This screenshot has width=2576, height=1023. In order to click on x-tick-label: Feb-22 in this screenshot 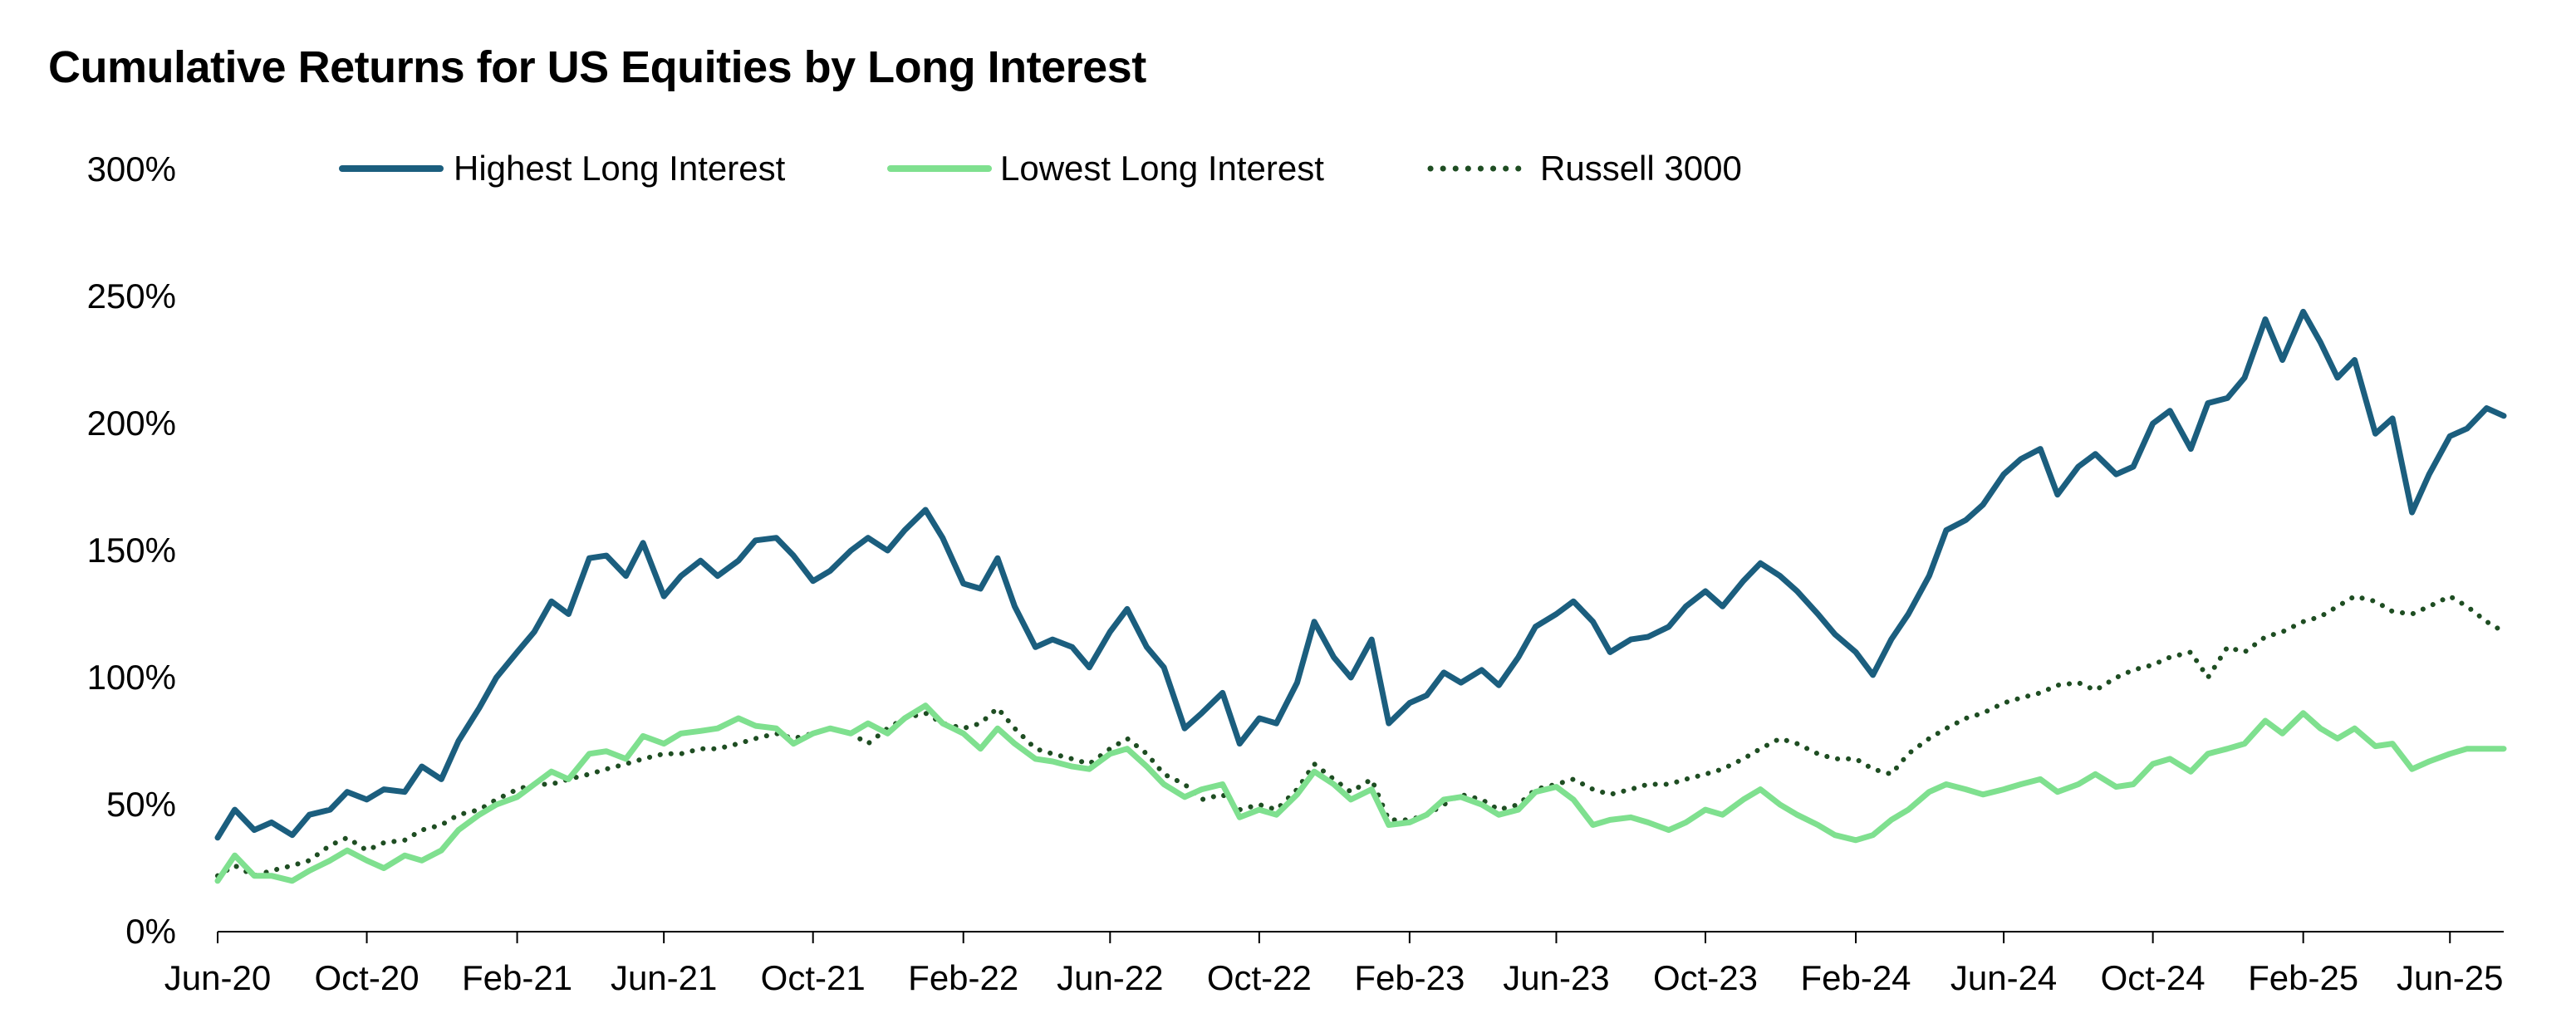, I will do `click(963, 978)`.